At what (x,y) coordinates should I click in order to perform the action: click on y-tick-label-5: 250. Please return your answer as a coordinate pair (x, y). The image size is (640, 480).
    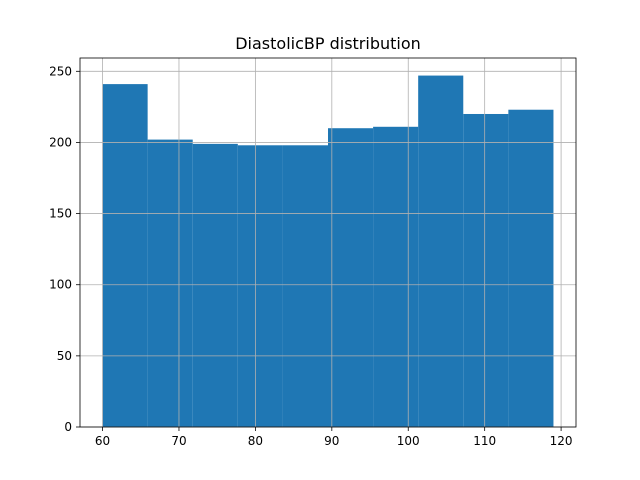
    Looking at the image, I should click on (60, 71).